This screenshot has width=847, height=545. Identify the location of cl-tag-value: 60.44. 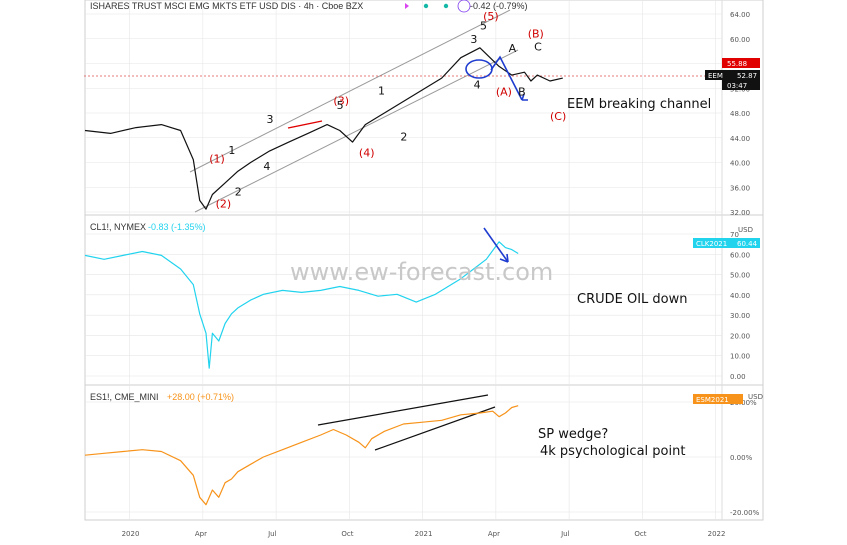
(747, 244).